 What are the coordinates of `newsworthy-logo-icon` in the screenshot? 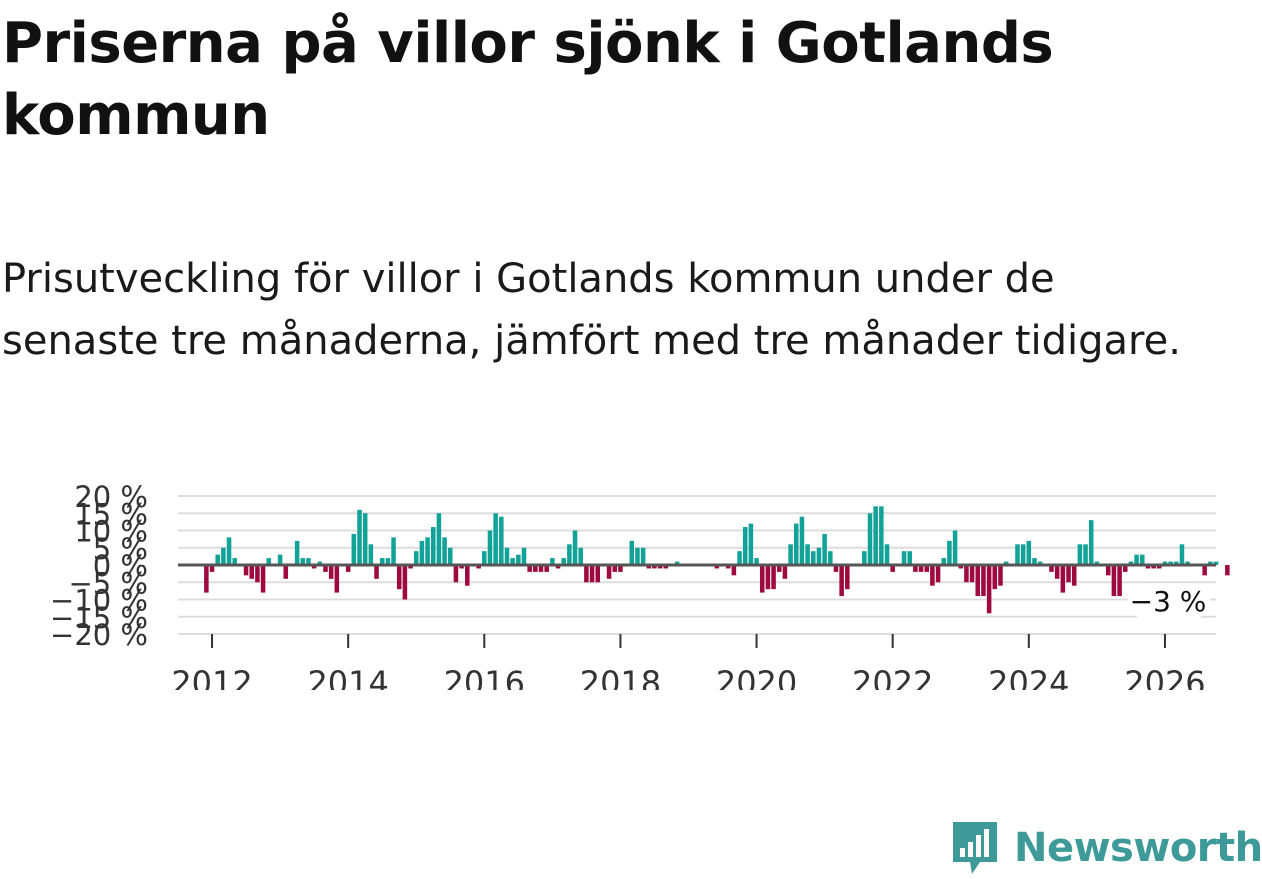 It's located at (975, 848).